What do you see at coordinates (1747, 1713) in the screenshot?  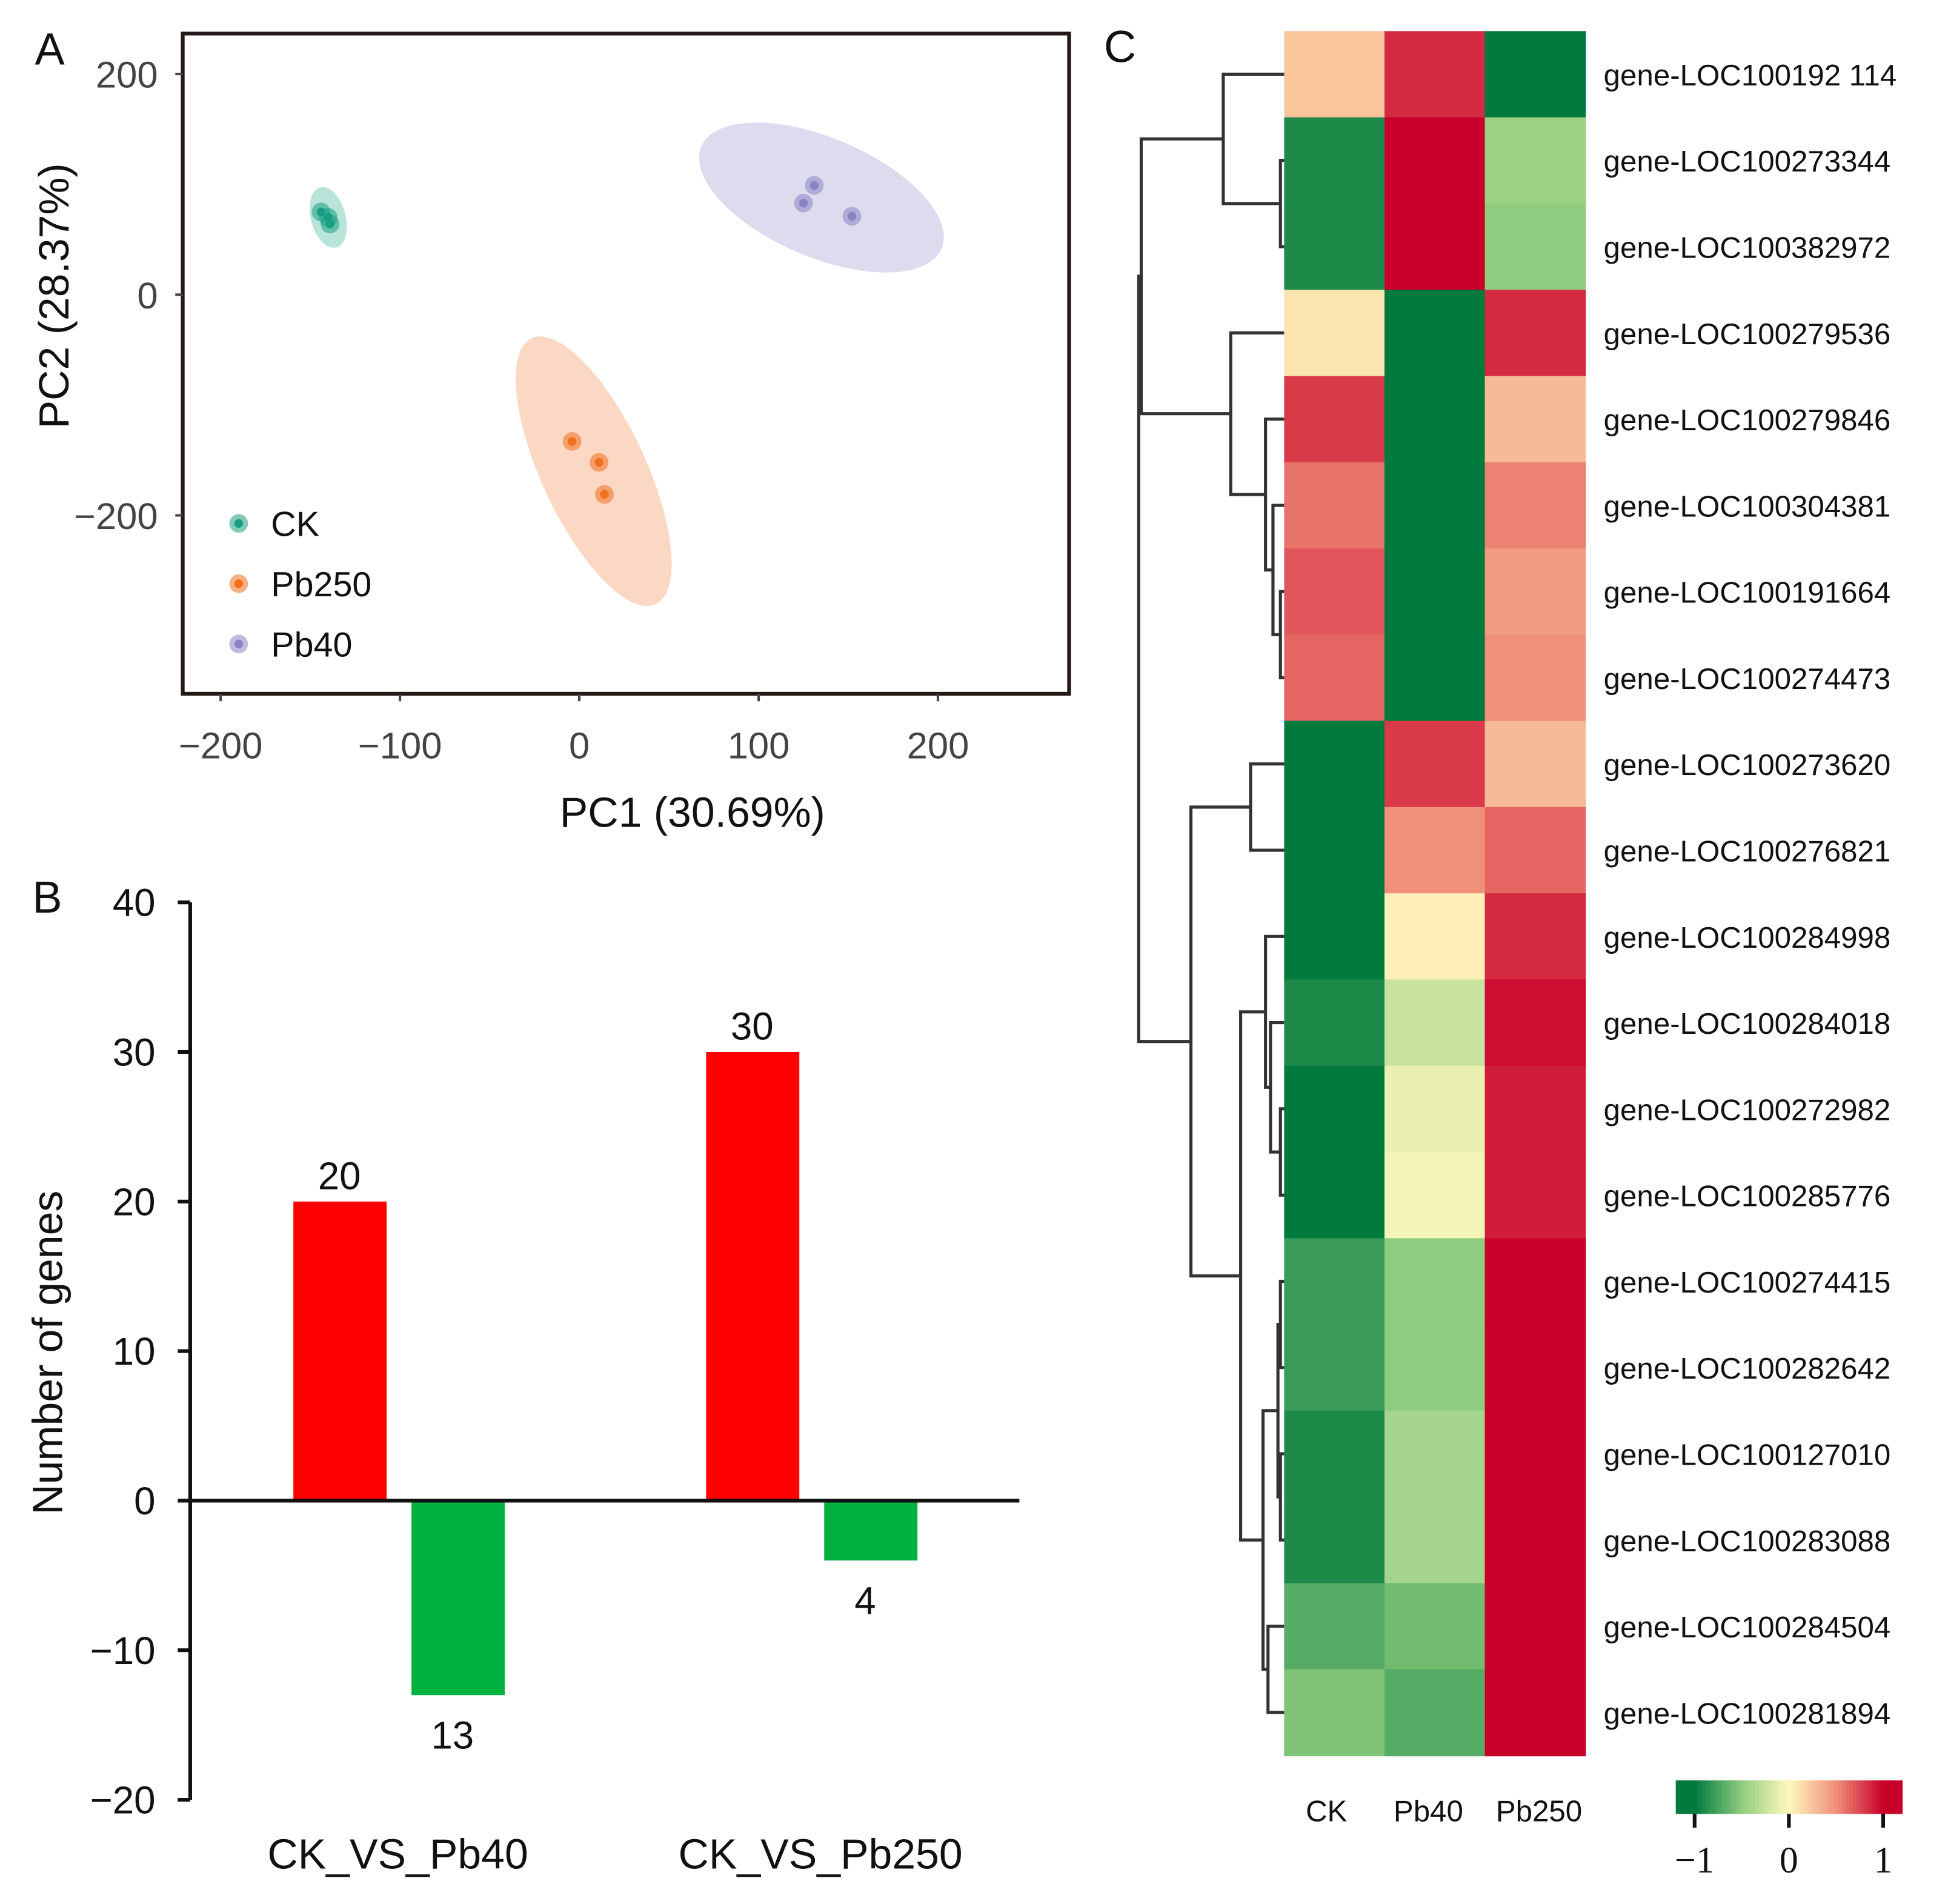 I see `row-label: gene-LOC100281894` at bounding box center [1747, 1713].